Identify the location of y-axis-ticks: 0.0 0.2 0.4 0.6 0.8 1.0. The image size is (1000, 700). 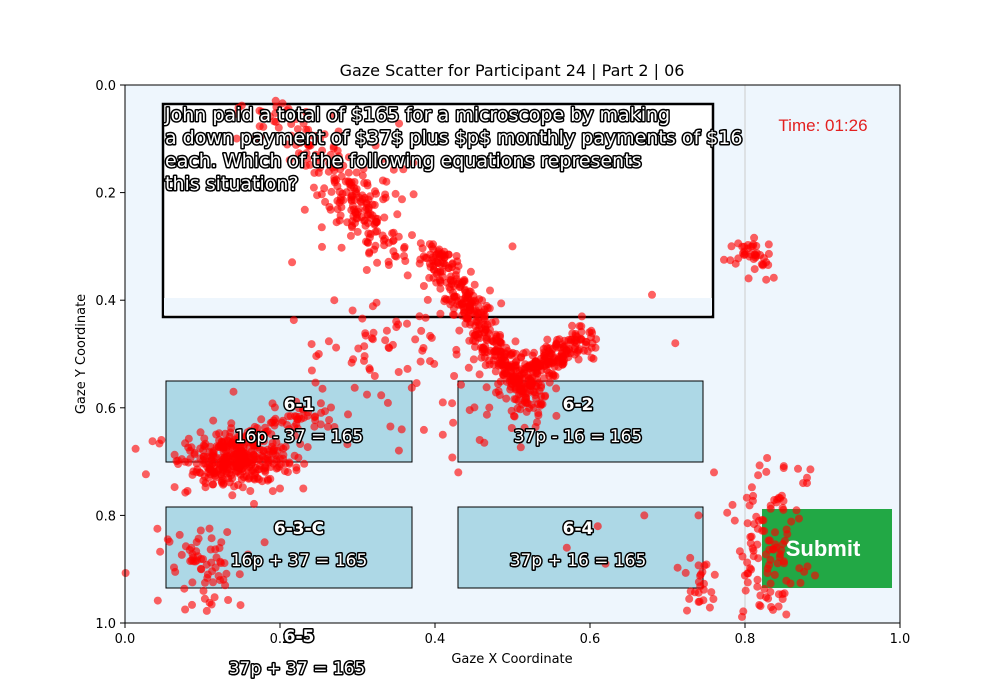
(110, 355).